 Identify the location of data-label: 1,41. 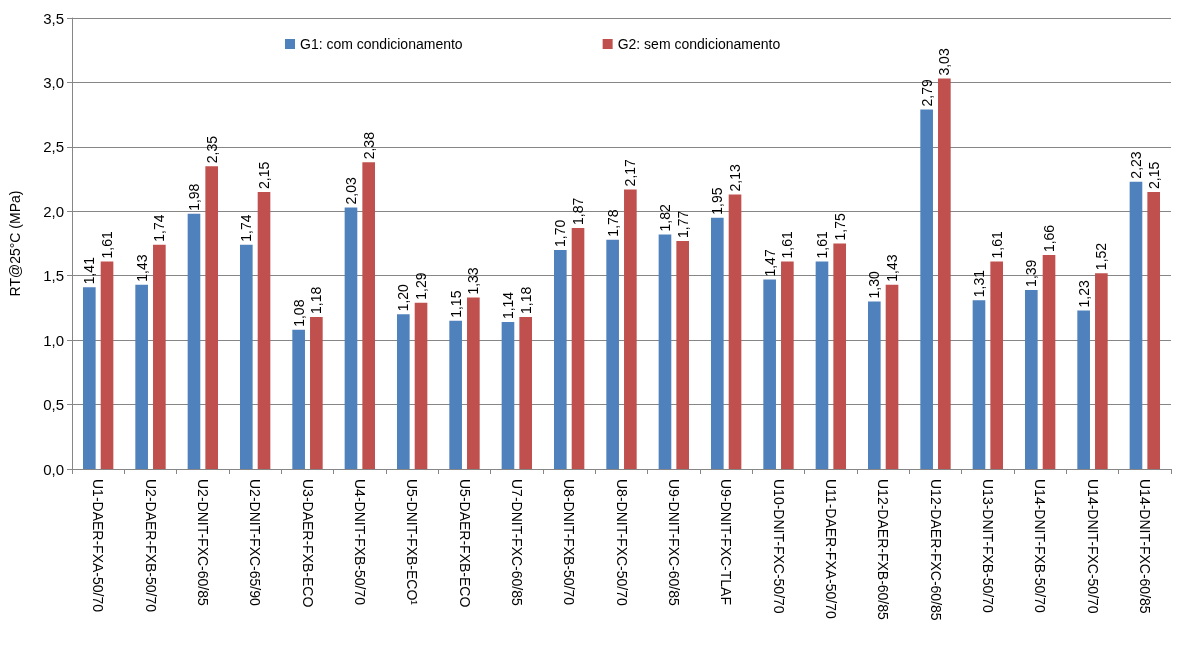
(89, 270).